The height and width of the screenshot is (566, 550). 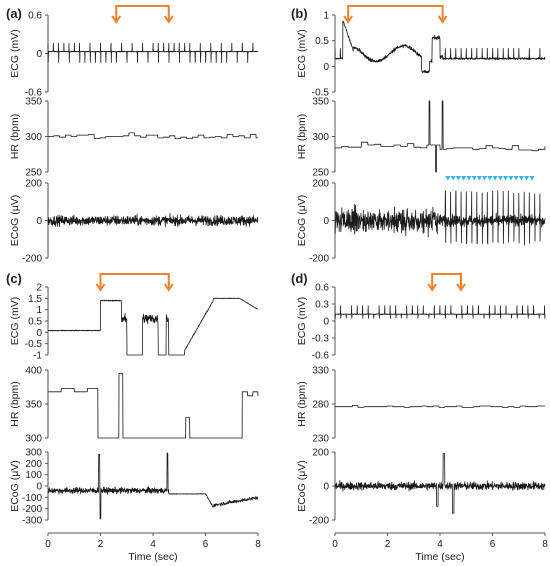 I want to click on y-tick-label: -300, so click(x=32, y=521).